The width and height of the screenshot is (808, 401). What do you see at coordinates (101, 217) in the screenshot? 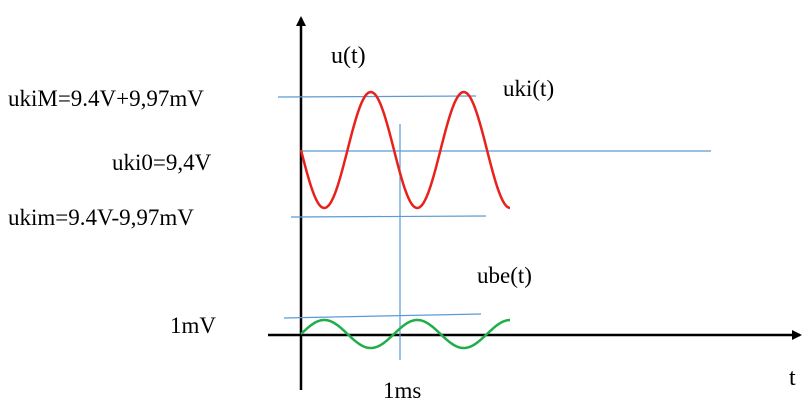
I see `uki-min-label: ukim=9.4V-9,97mV` at bounding box center [101, 217].